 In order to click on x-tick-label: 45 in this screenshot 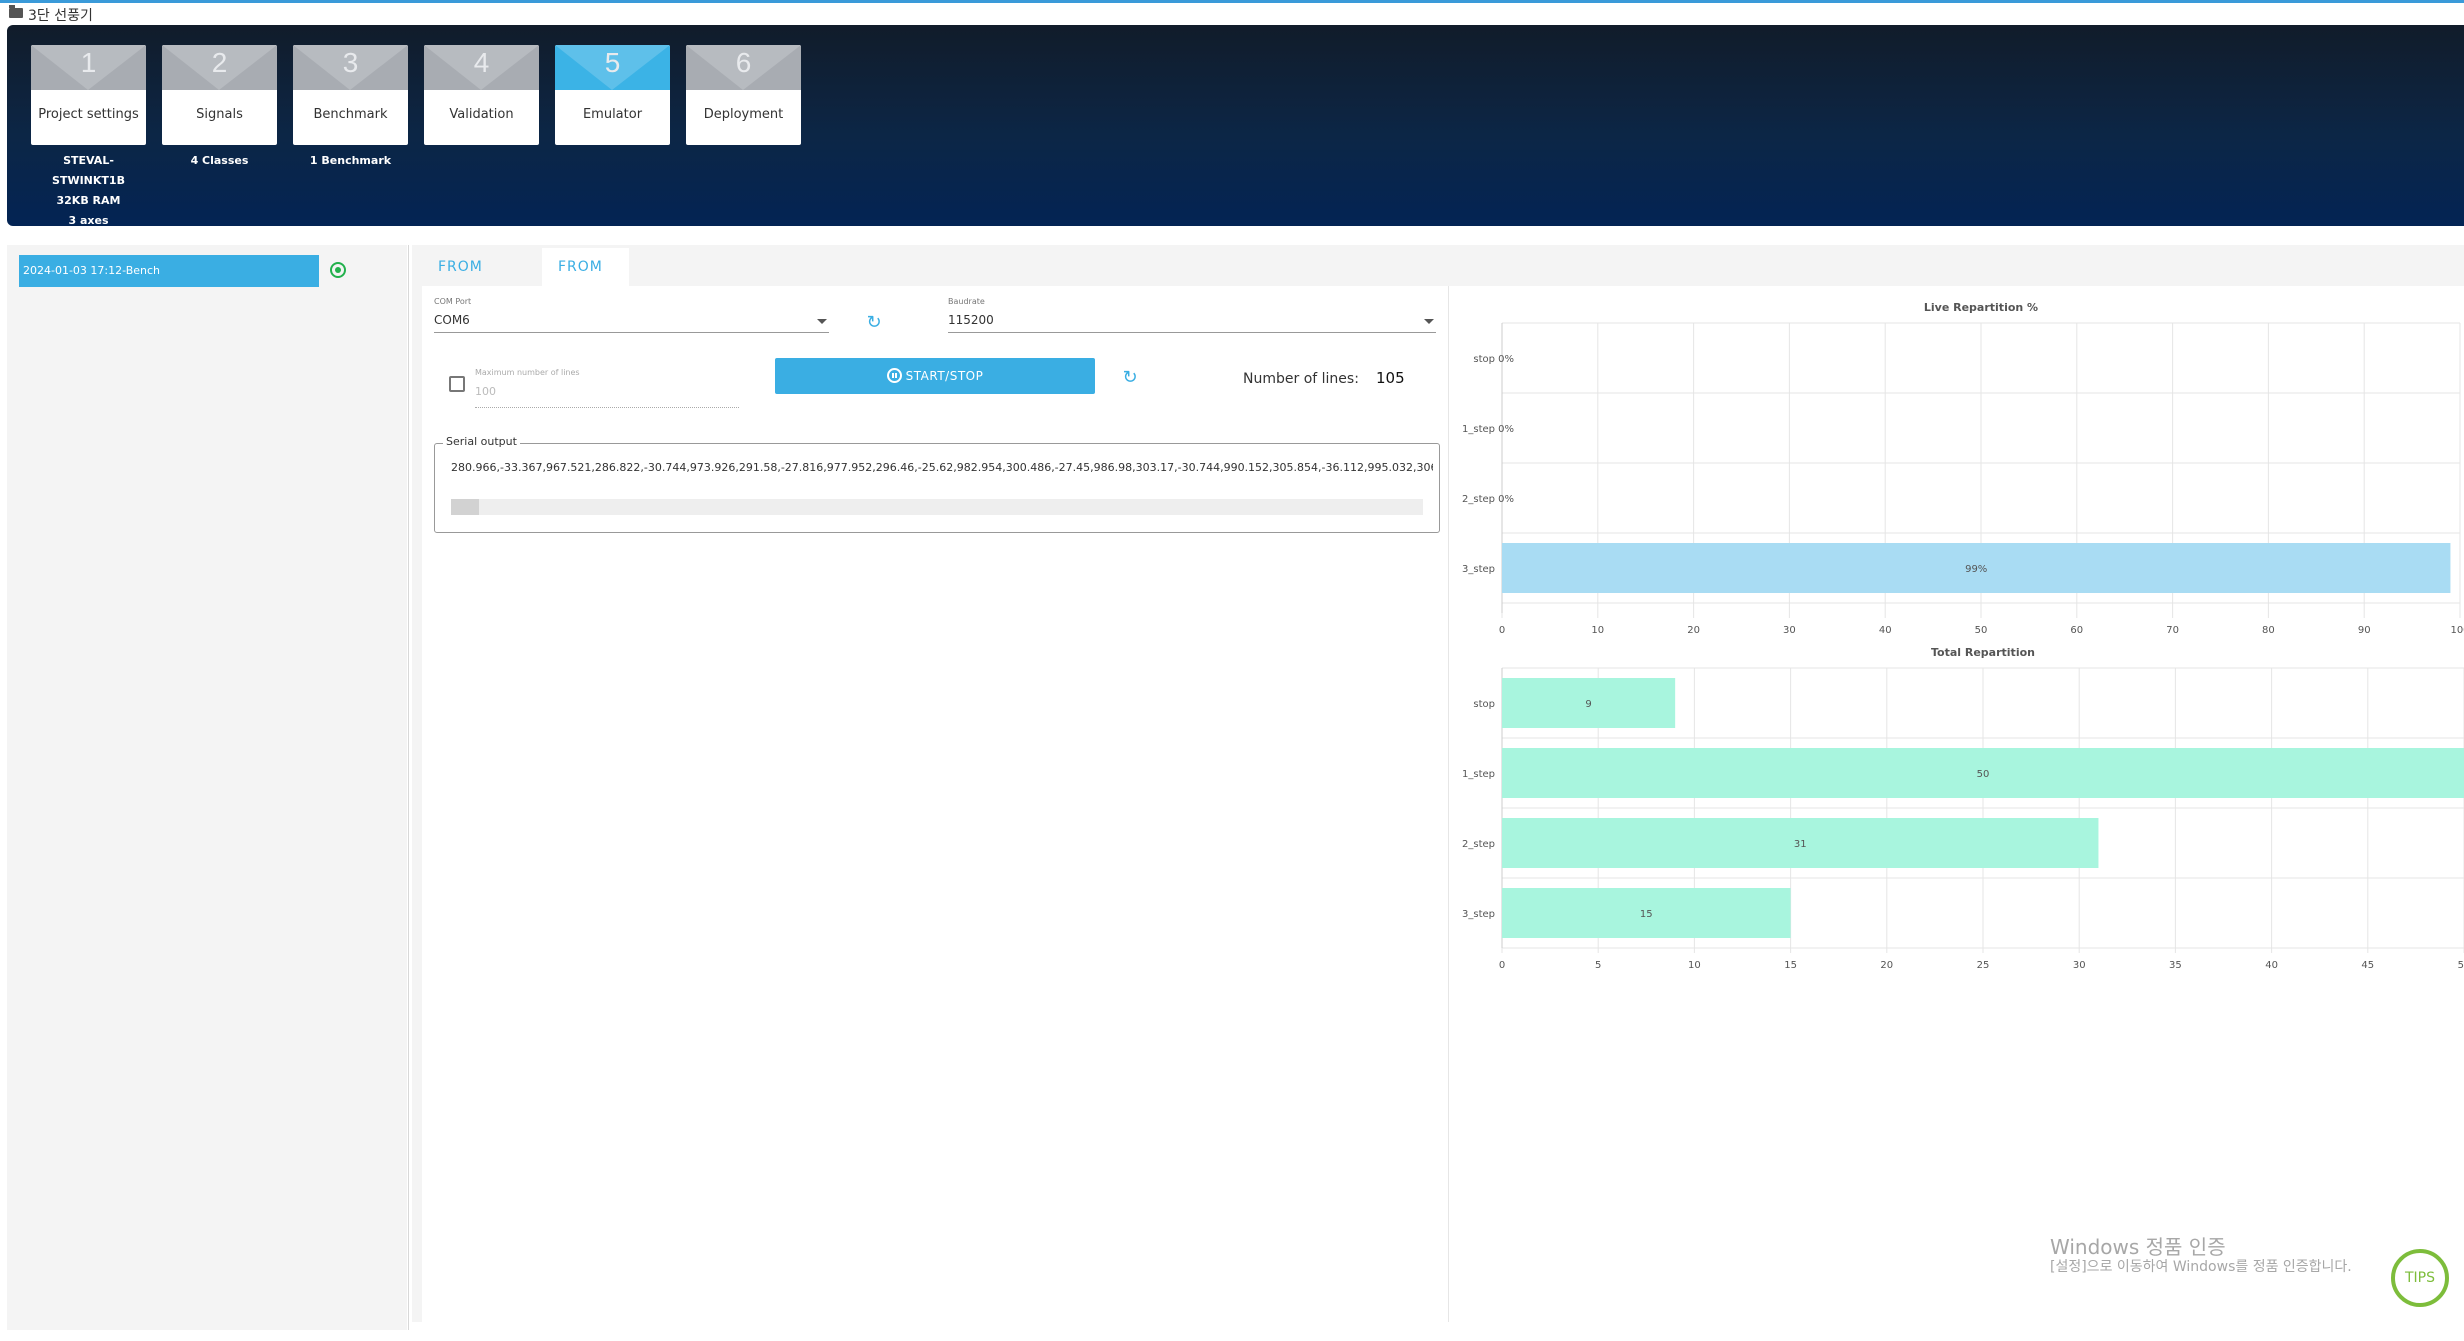, I will do `click(2367, 965)`.